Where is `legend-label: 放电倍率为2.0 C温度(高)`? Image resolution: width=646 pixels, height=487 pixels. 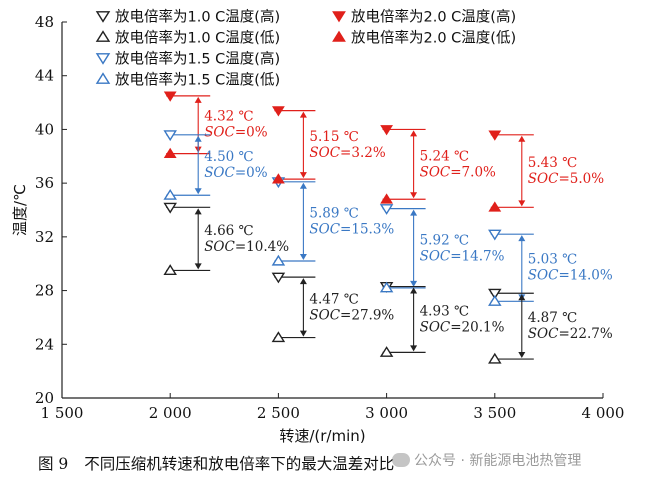 legend-label: 放电倍率为2.0 C温度(高) is located at coordinates (433, 17).